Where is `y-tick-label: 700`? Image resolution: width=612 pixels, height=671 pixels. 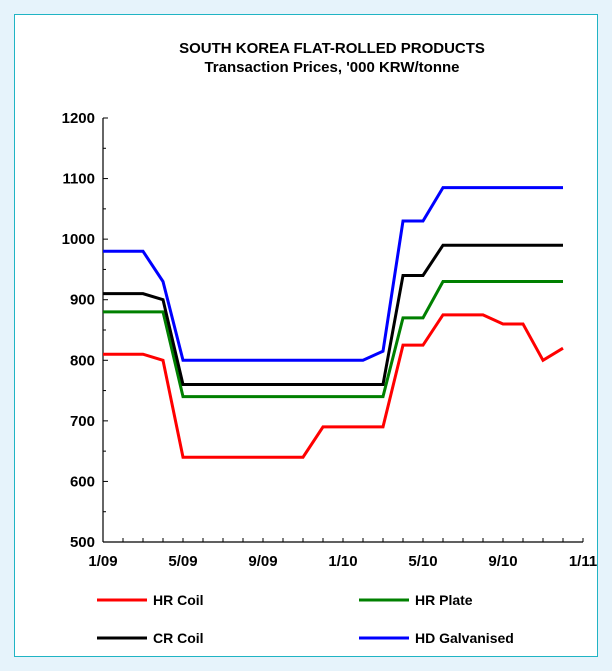 y-tick-label: 700 is located at coordinates (82, 421).